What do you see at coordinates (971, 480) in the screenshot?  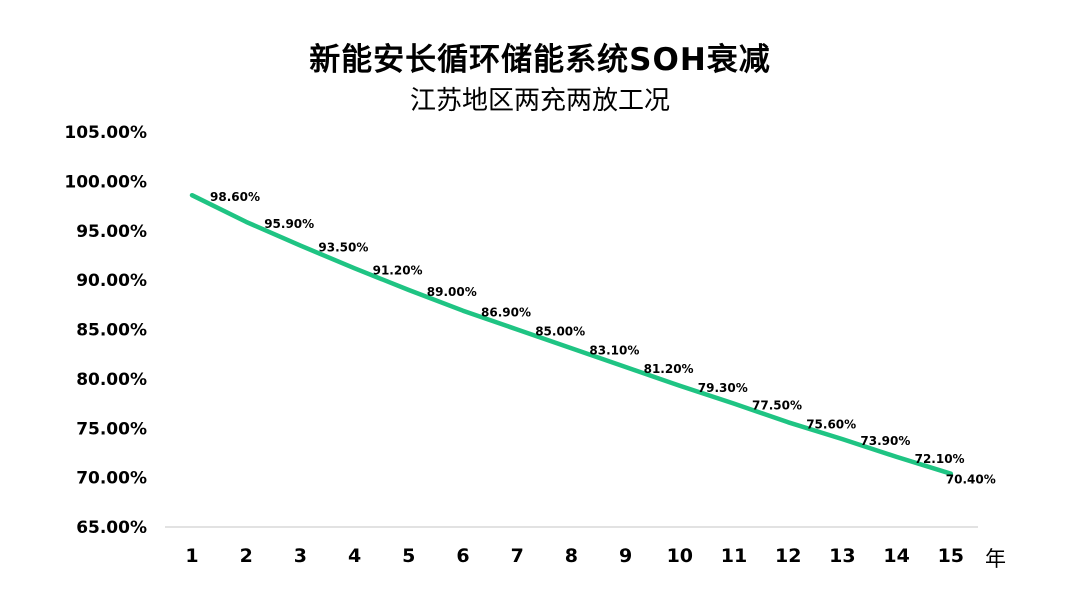 I see `data-label: 70.40%` at bounding box center [971, 480].